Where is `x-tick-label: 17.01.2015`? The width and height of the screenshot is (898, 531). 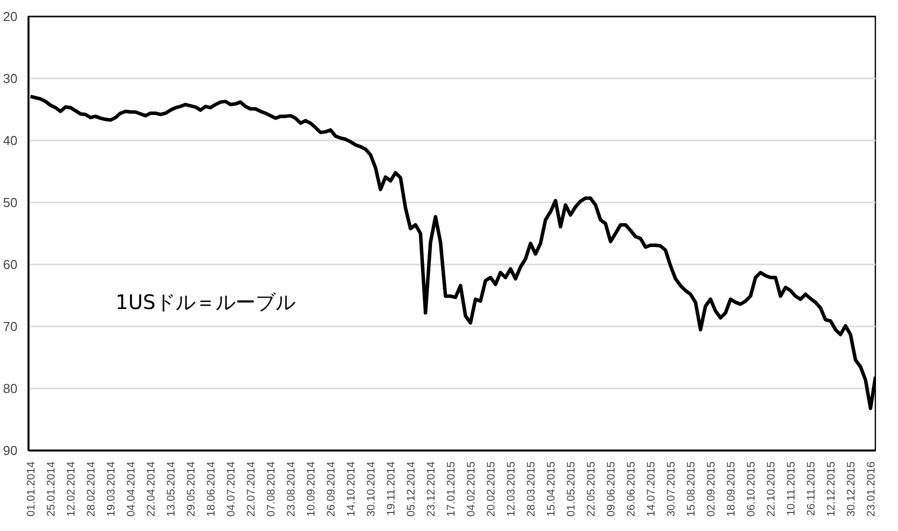 x-tick-label: 17.01.2015 is located at coordinates (452, 489).